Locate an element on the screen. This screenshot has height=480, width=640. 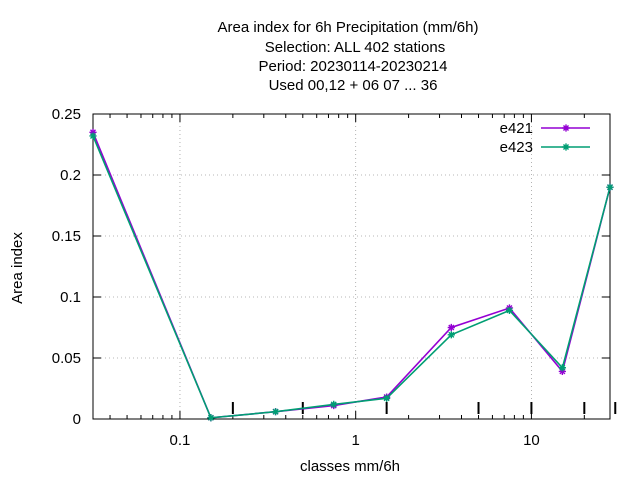
title-line-2: Selection: ALL 402 stations is located at coordinates (355, 47).